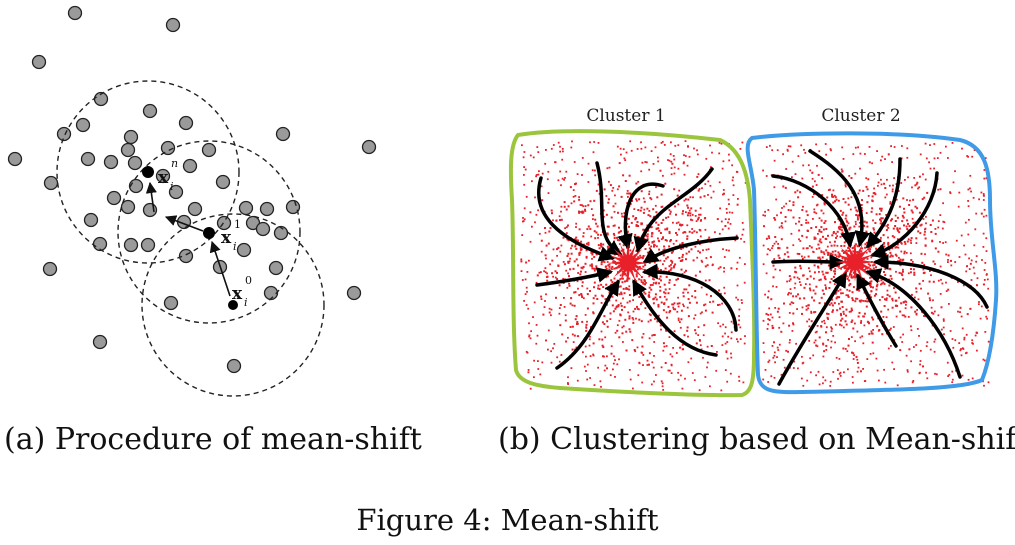  I want to click on kernel-window-middle, so click(209, 232).